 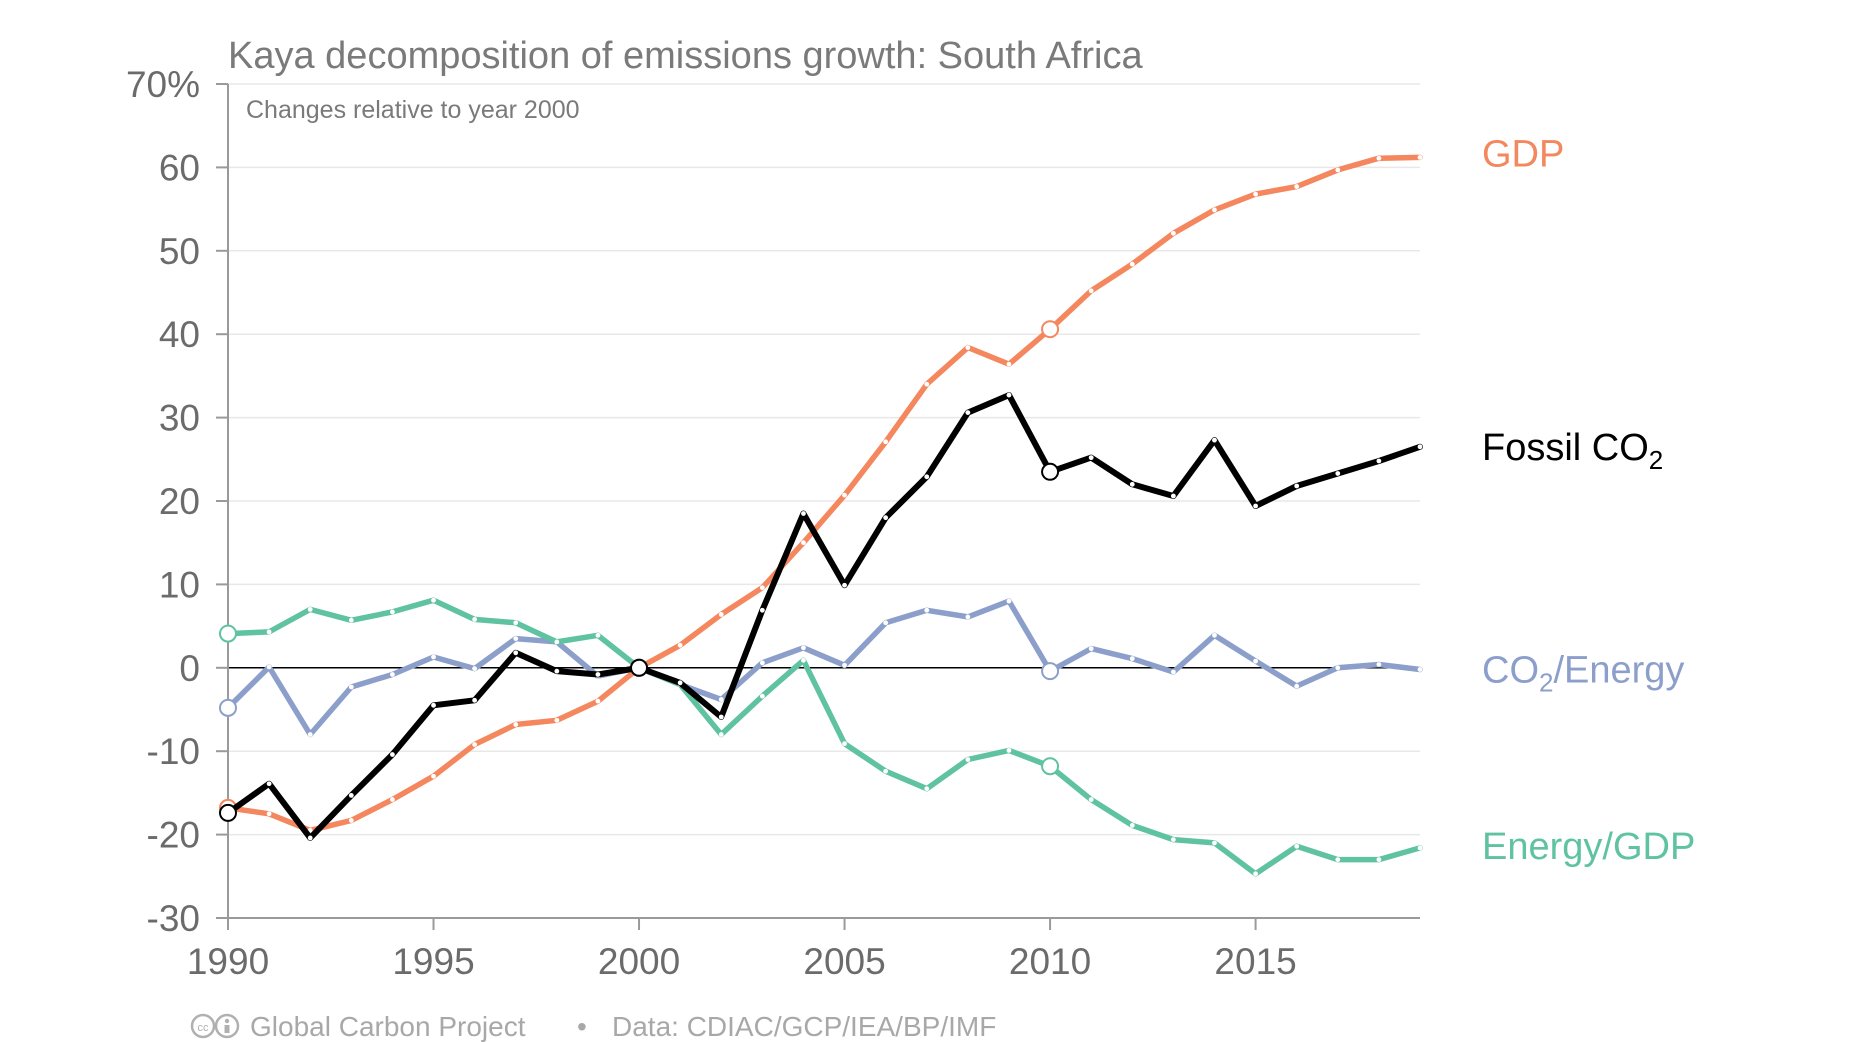 I want to click on x-tick-label: 2000, so click(x=639, y=961).